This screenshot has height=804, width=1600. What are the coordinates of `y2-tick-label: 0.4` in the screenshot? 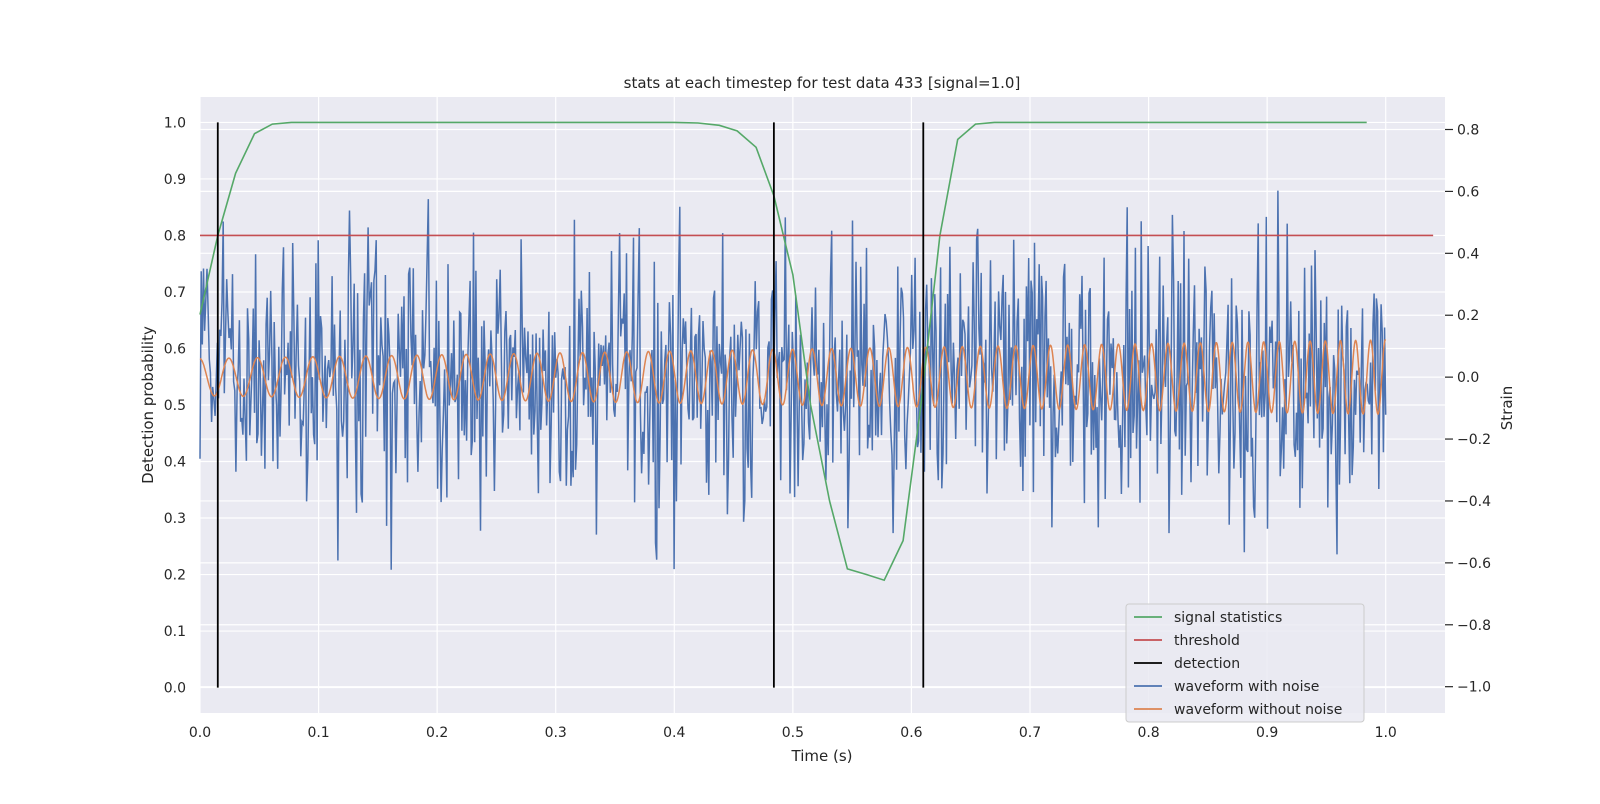 It's located at (1468, 254).